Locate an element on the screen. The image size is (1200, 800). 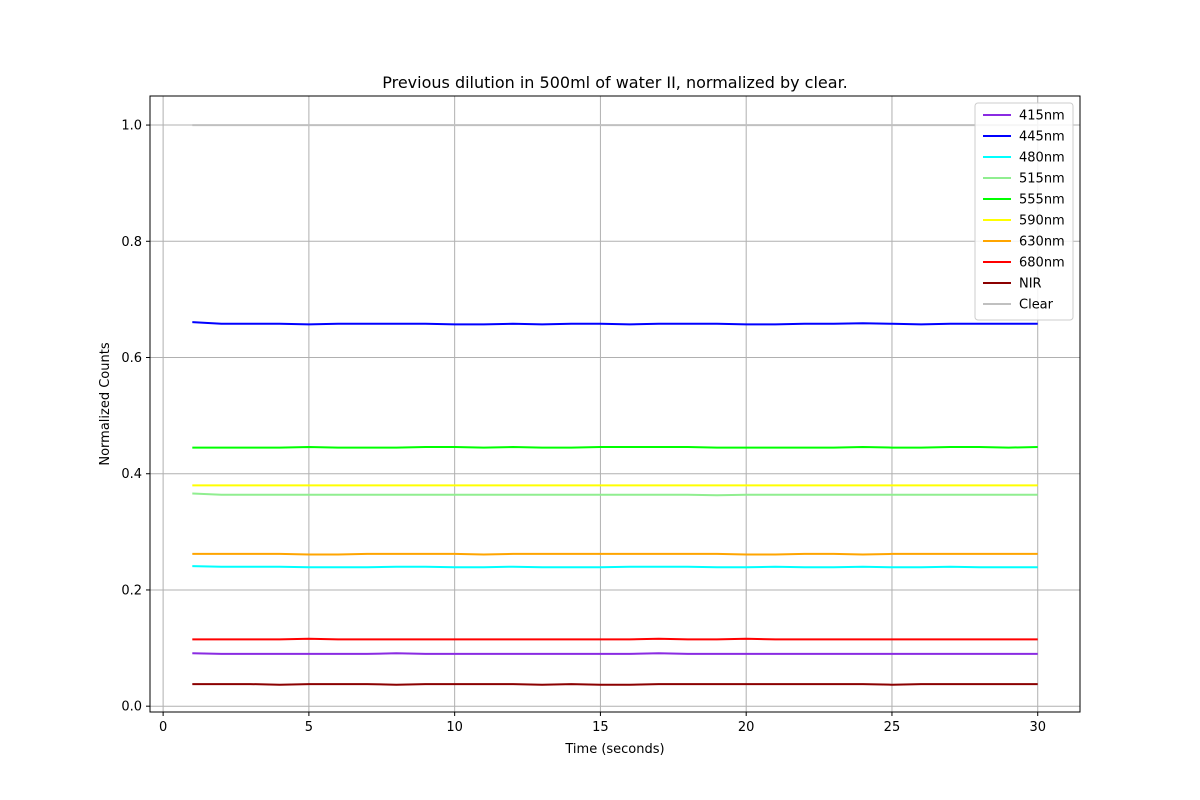
legend-label-clear: Clear is located at coordinates (1036, 305).